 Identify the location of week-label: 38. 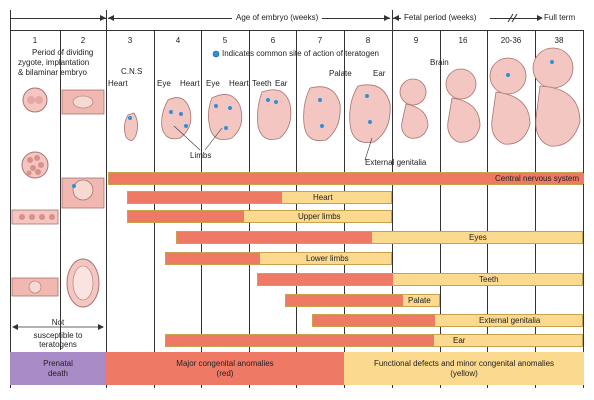
(559, 40).